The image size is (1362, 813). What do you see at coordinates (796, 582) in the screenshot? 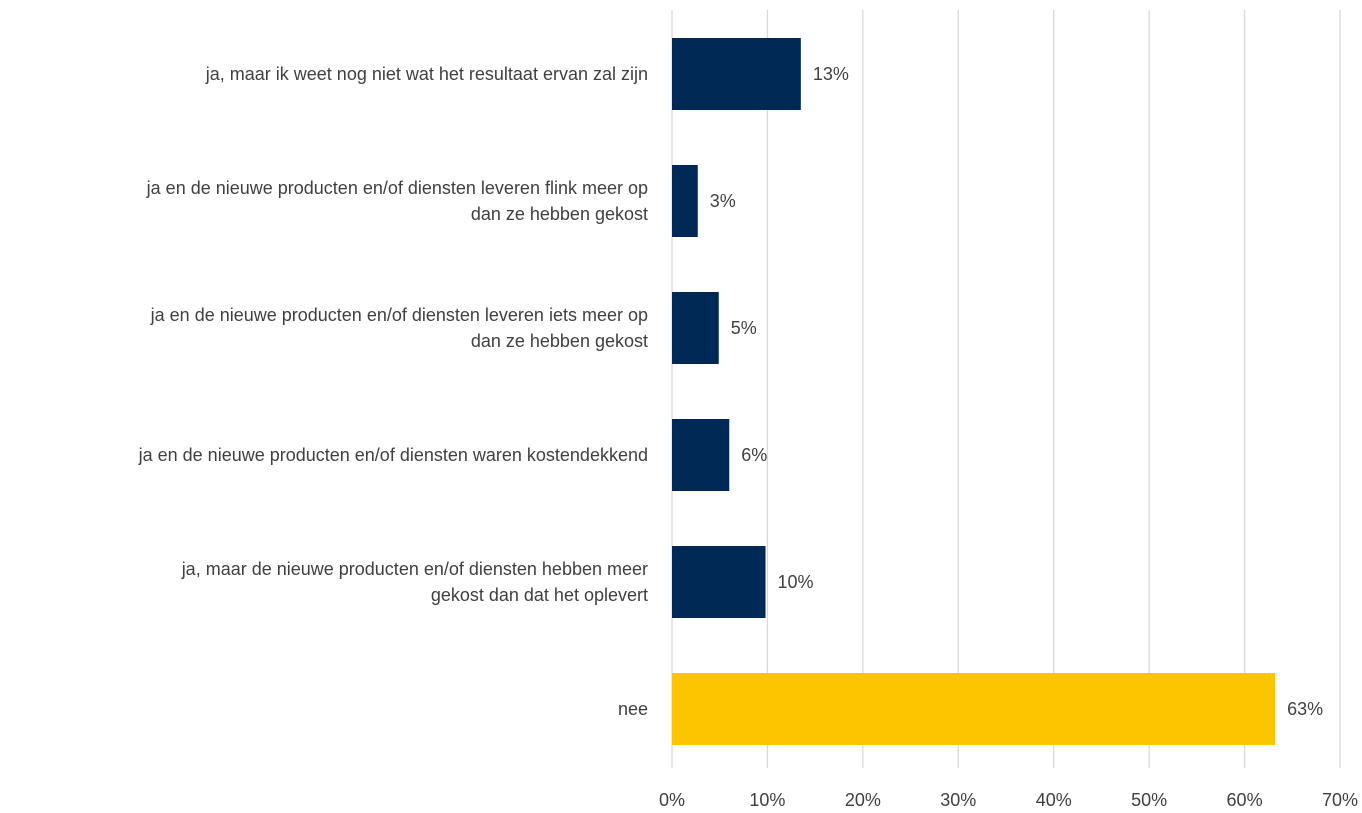
I see `data-label: 10%` at bounding box center [796, 582].